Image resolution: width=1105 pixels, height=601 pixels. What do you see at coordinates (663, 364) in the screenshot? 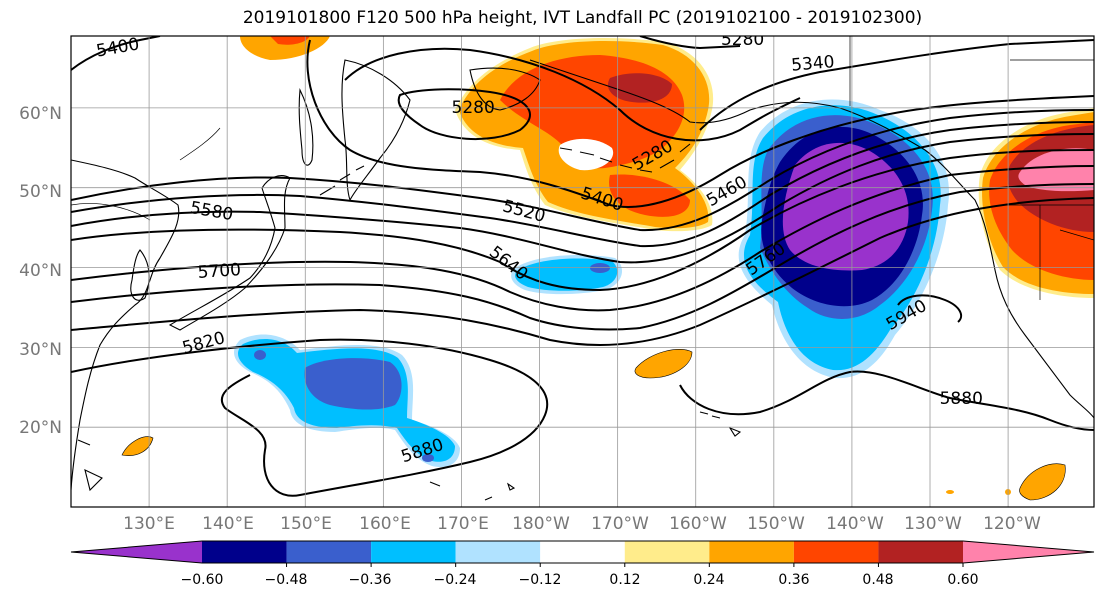
I see `positive-small-hawaii` at bounding box center [663, 364].